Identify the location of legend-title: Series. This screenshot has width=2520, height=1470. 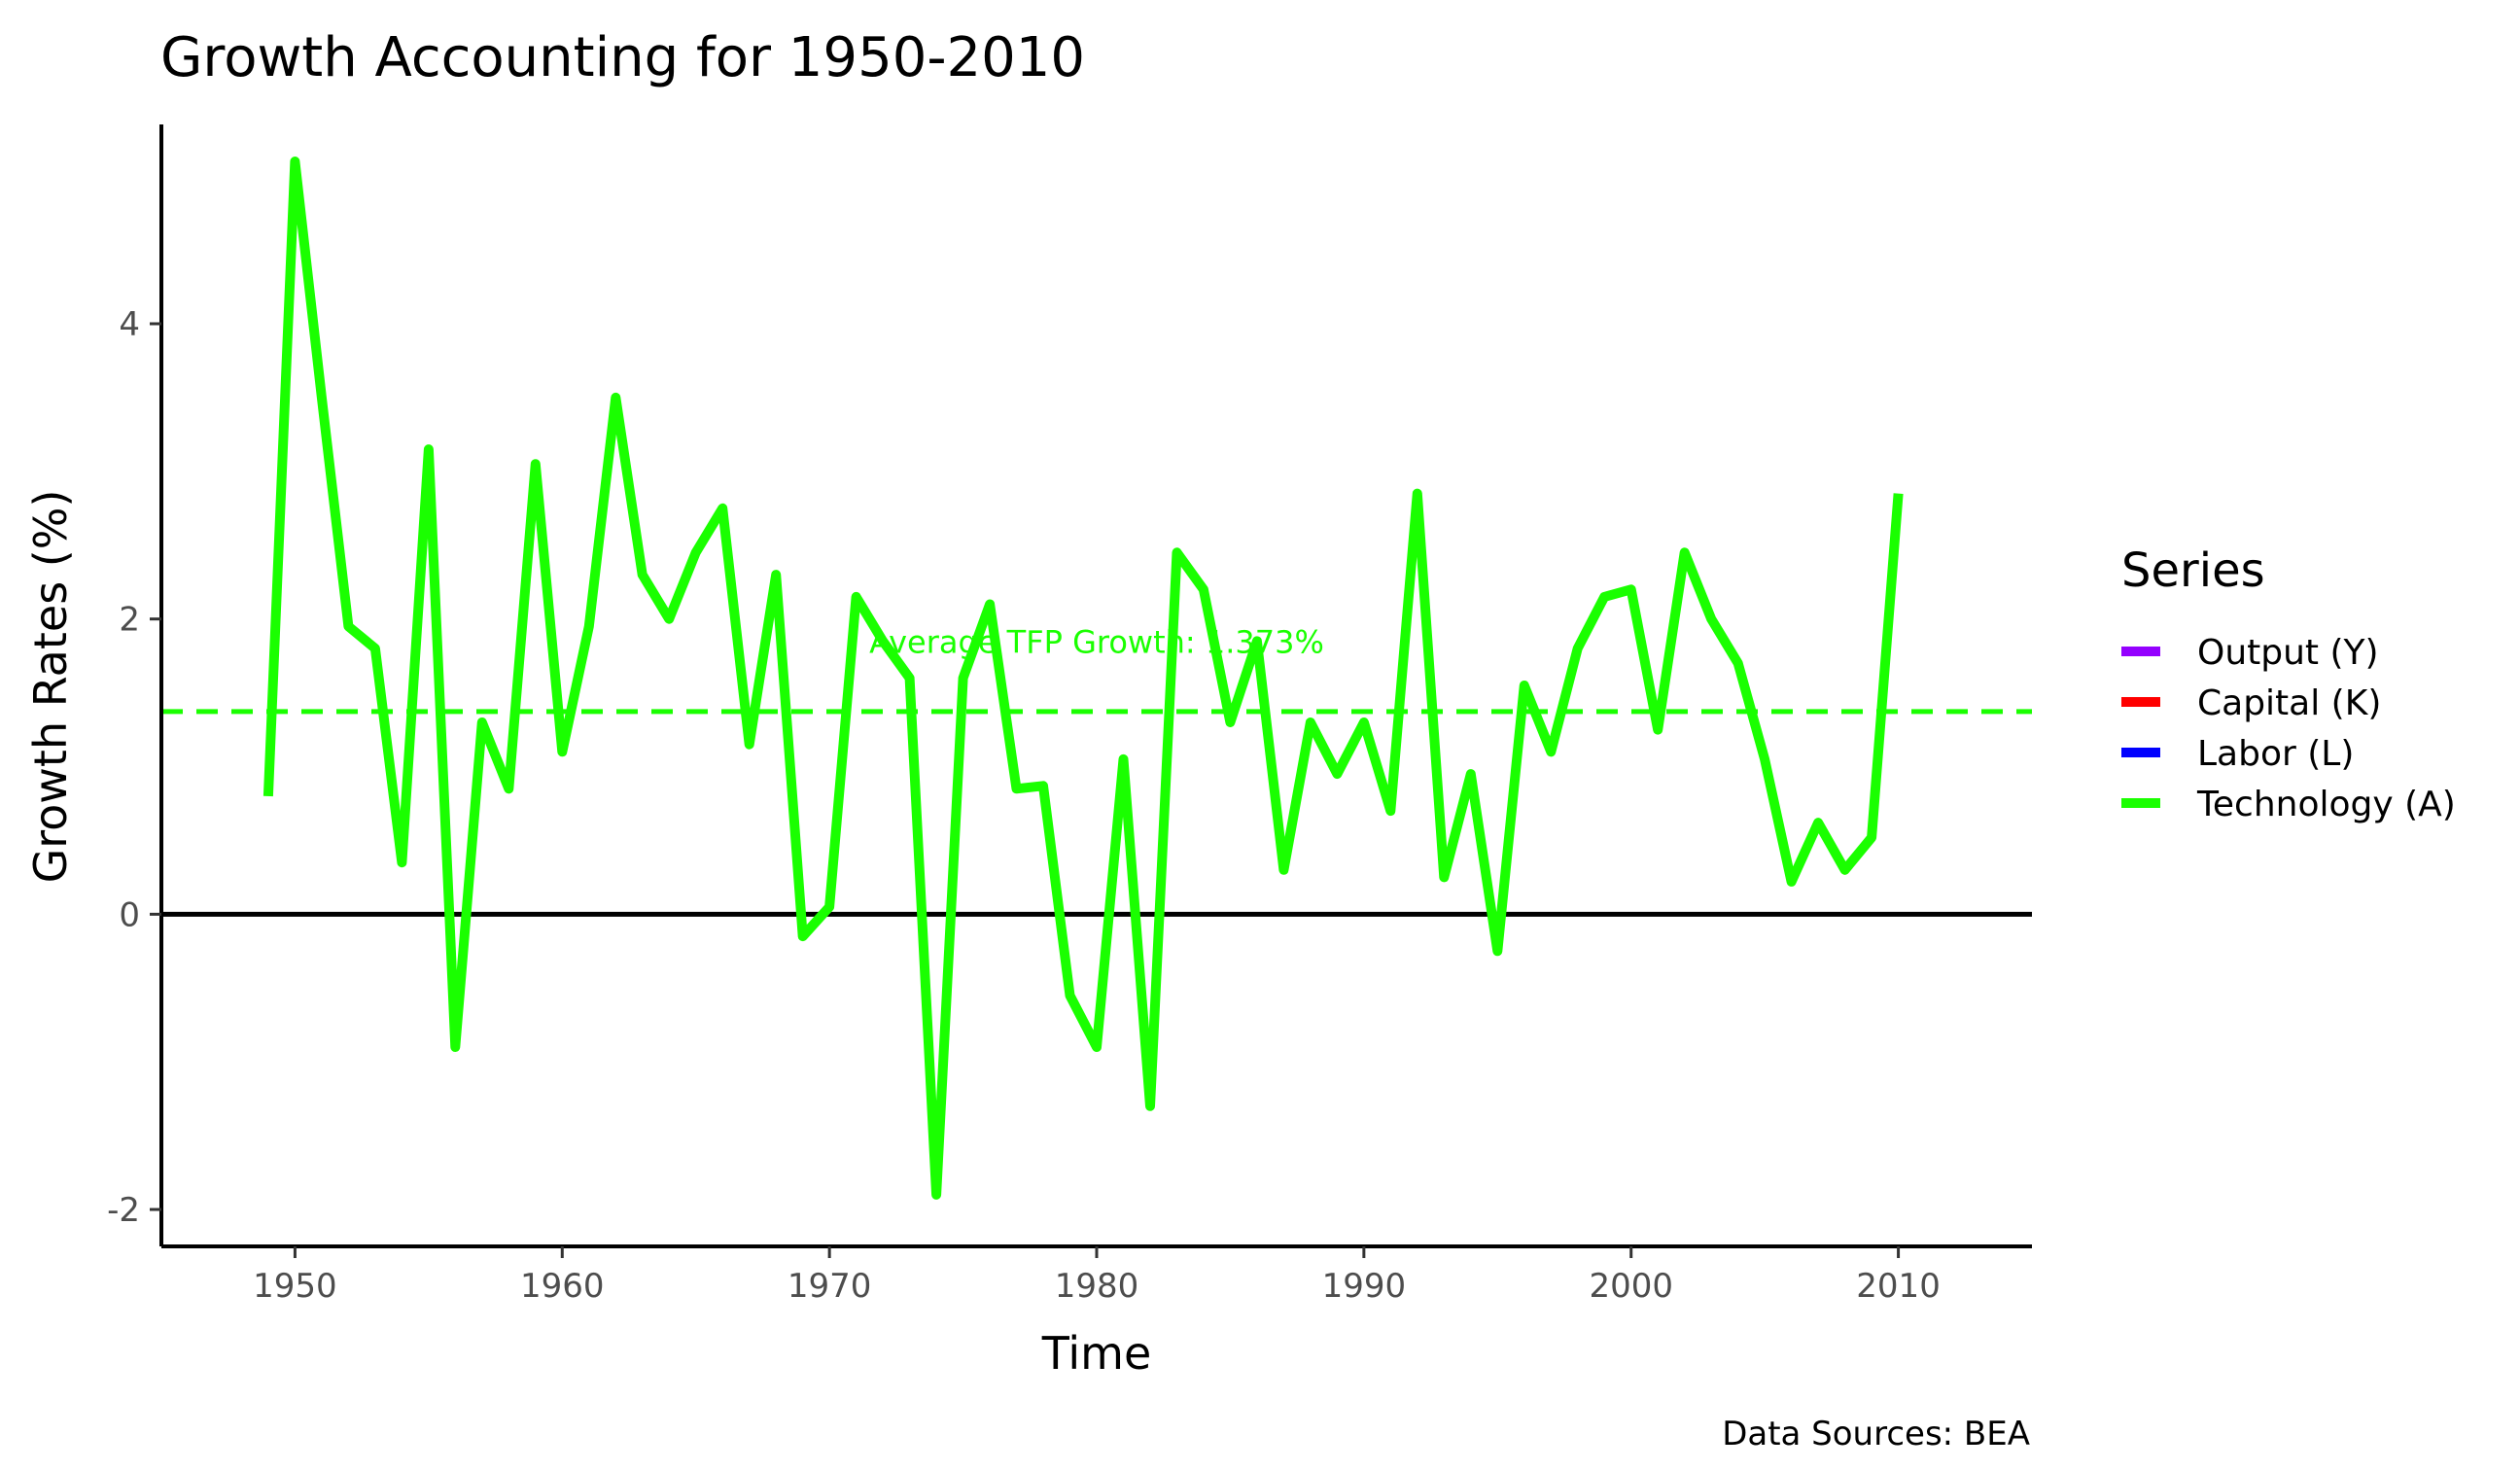
(2193, 570).